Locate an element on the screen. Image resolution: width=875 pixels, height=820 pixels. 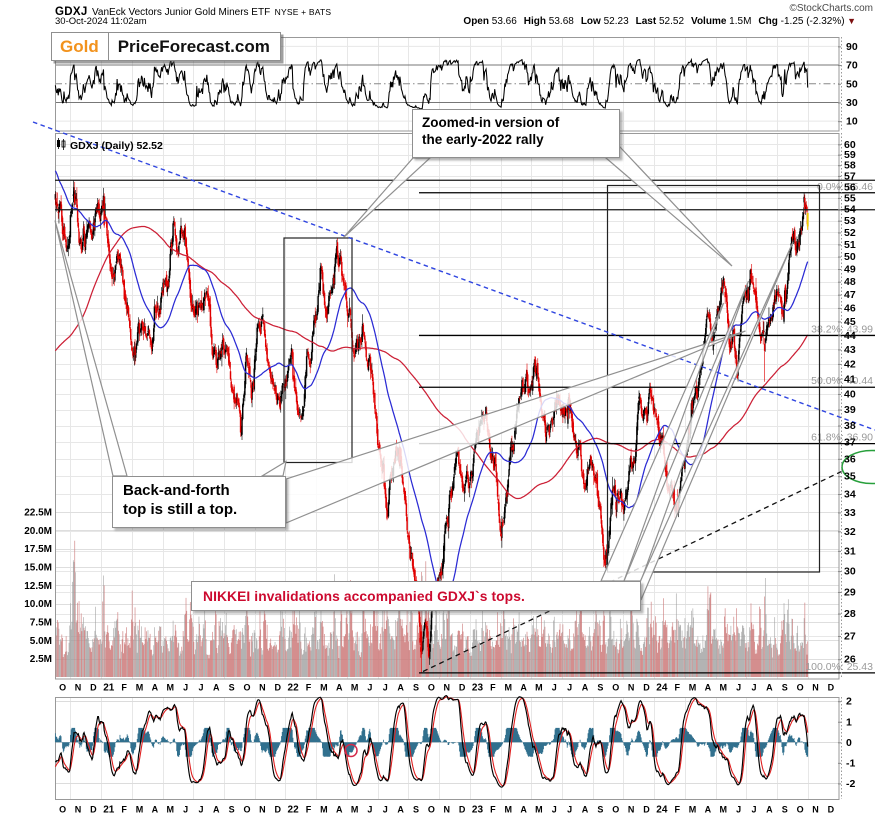
callout-zoom-line2: the early-2022 rally is located at coordinates (483, 139).